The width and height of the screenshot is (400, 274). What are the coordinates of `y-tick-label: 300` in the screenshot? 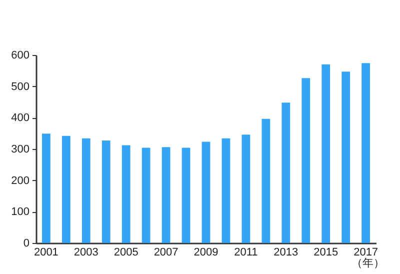 It's located at (20, 150).